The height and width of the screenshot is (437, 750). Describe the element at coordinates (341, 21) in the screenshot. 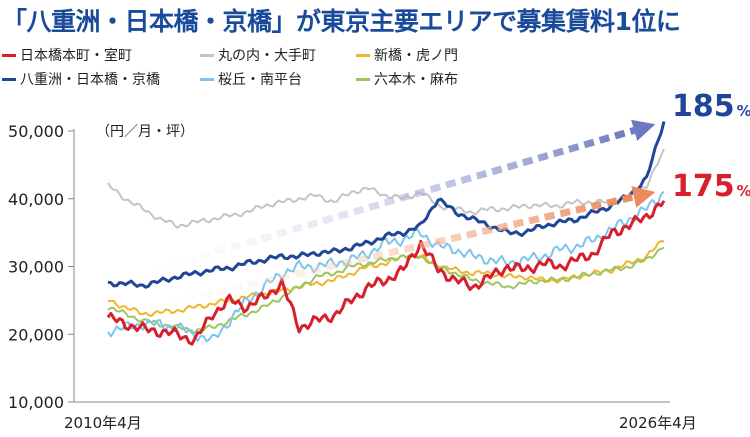

I see `page-title: 「八重洲・日本橋・京橋」が東京主要エリアで募集賃料1位に` at that location.